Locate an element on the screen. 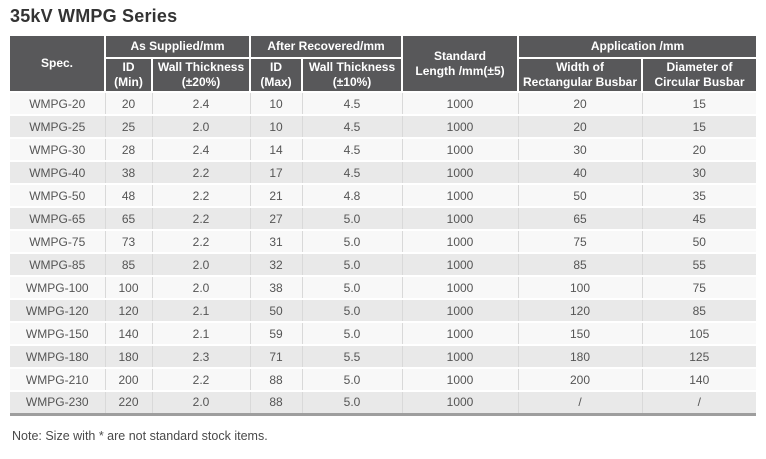 The image size is (766, 459). col-header-spec: Spec. is located at coordinates (58, 64).